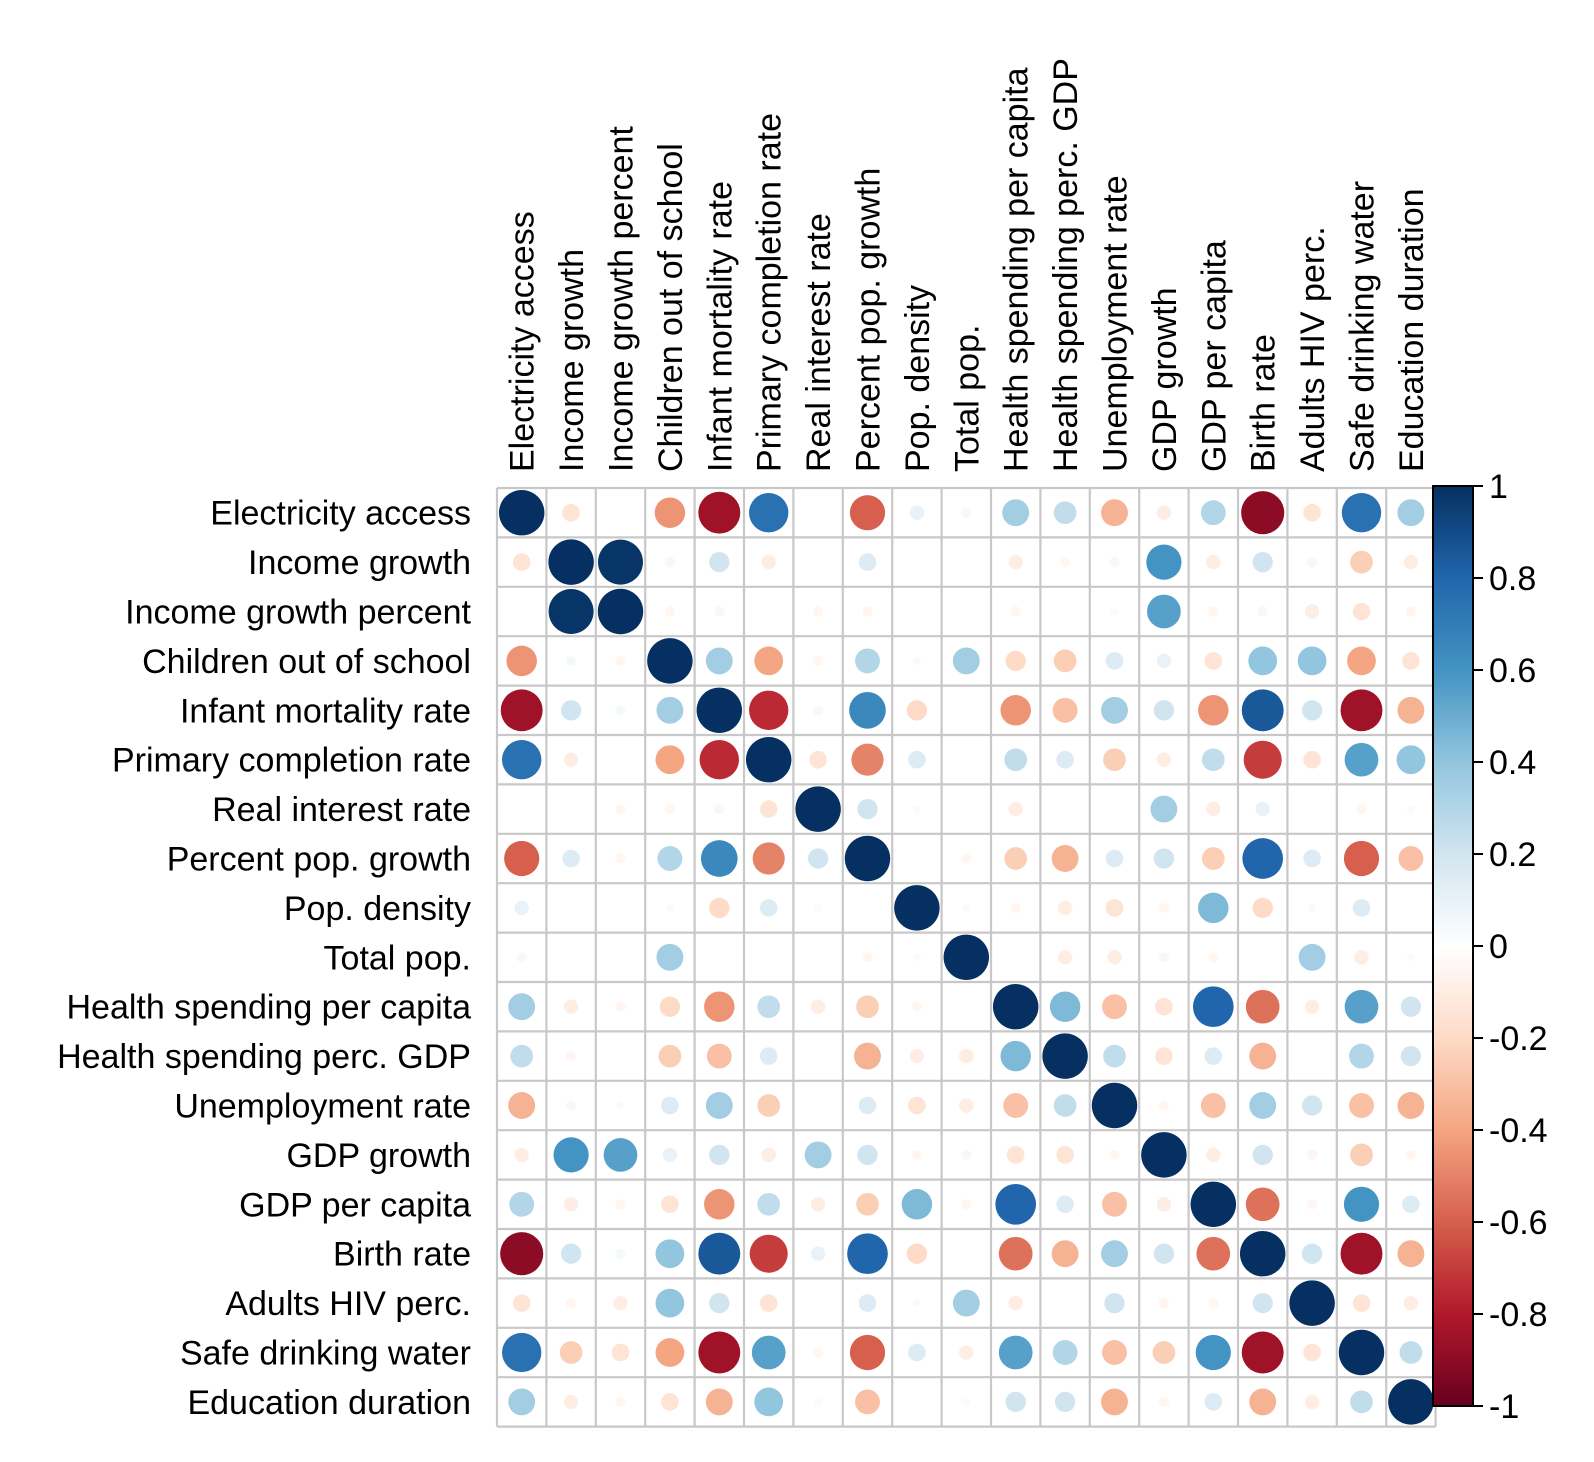 This screenshot has width=1594, height=1462. I want to click on colorbar-gradient, so click(1453, 946).